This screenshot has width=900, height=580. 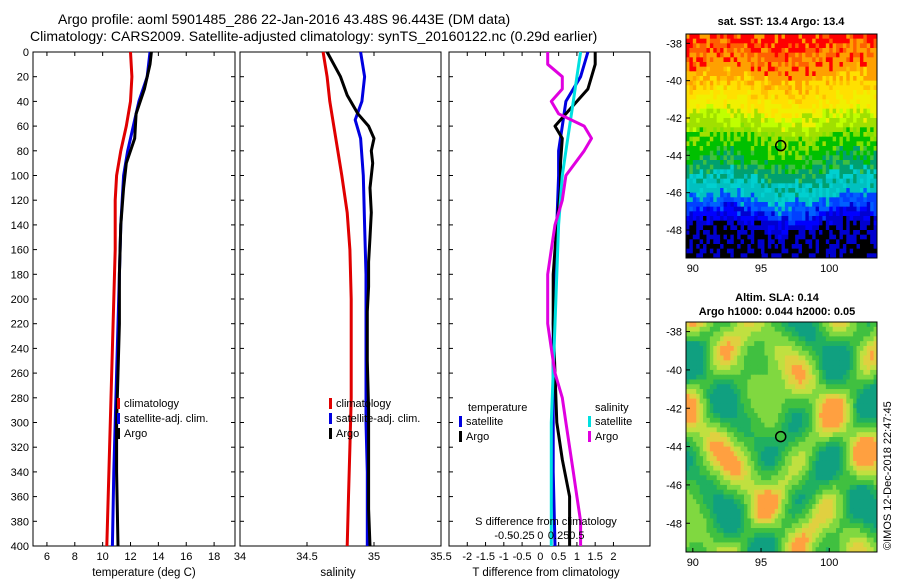 What do you see at coordinates (23, 152) in the screenshot?
I see `depth-tick-label: 80` at bounding box center [23, 152].